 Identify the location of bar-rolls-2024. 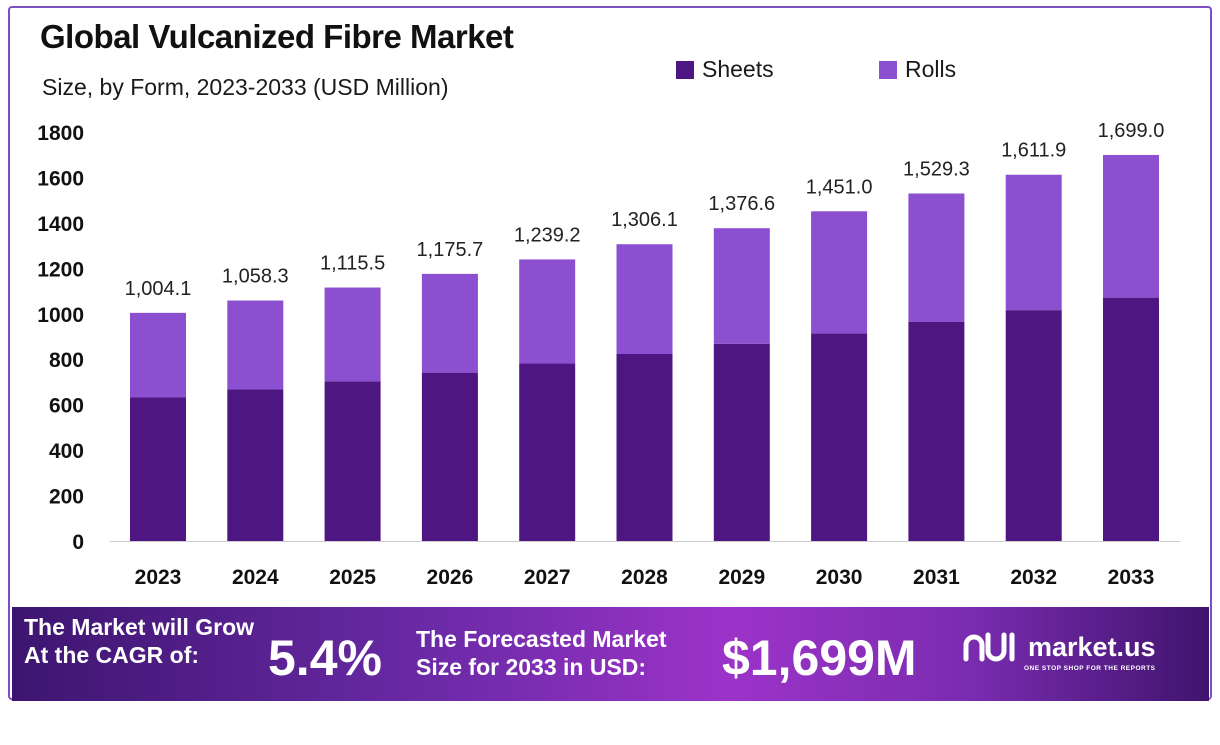
(255, 345).